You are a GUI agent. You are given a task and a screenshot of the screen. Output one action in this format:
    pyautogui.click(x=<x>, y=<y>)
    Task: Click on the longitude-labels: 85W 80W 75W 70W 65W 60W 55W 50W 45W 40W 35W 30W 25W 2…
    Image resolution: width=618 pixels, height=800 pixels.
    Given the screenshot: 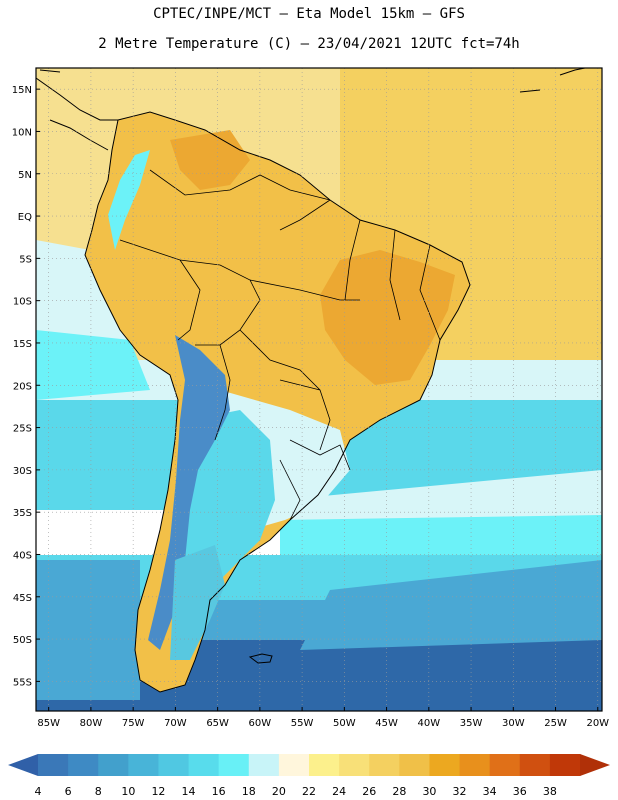 What is the action you would take?
    pyautogui.click(x=323, y=718)
    